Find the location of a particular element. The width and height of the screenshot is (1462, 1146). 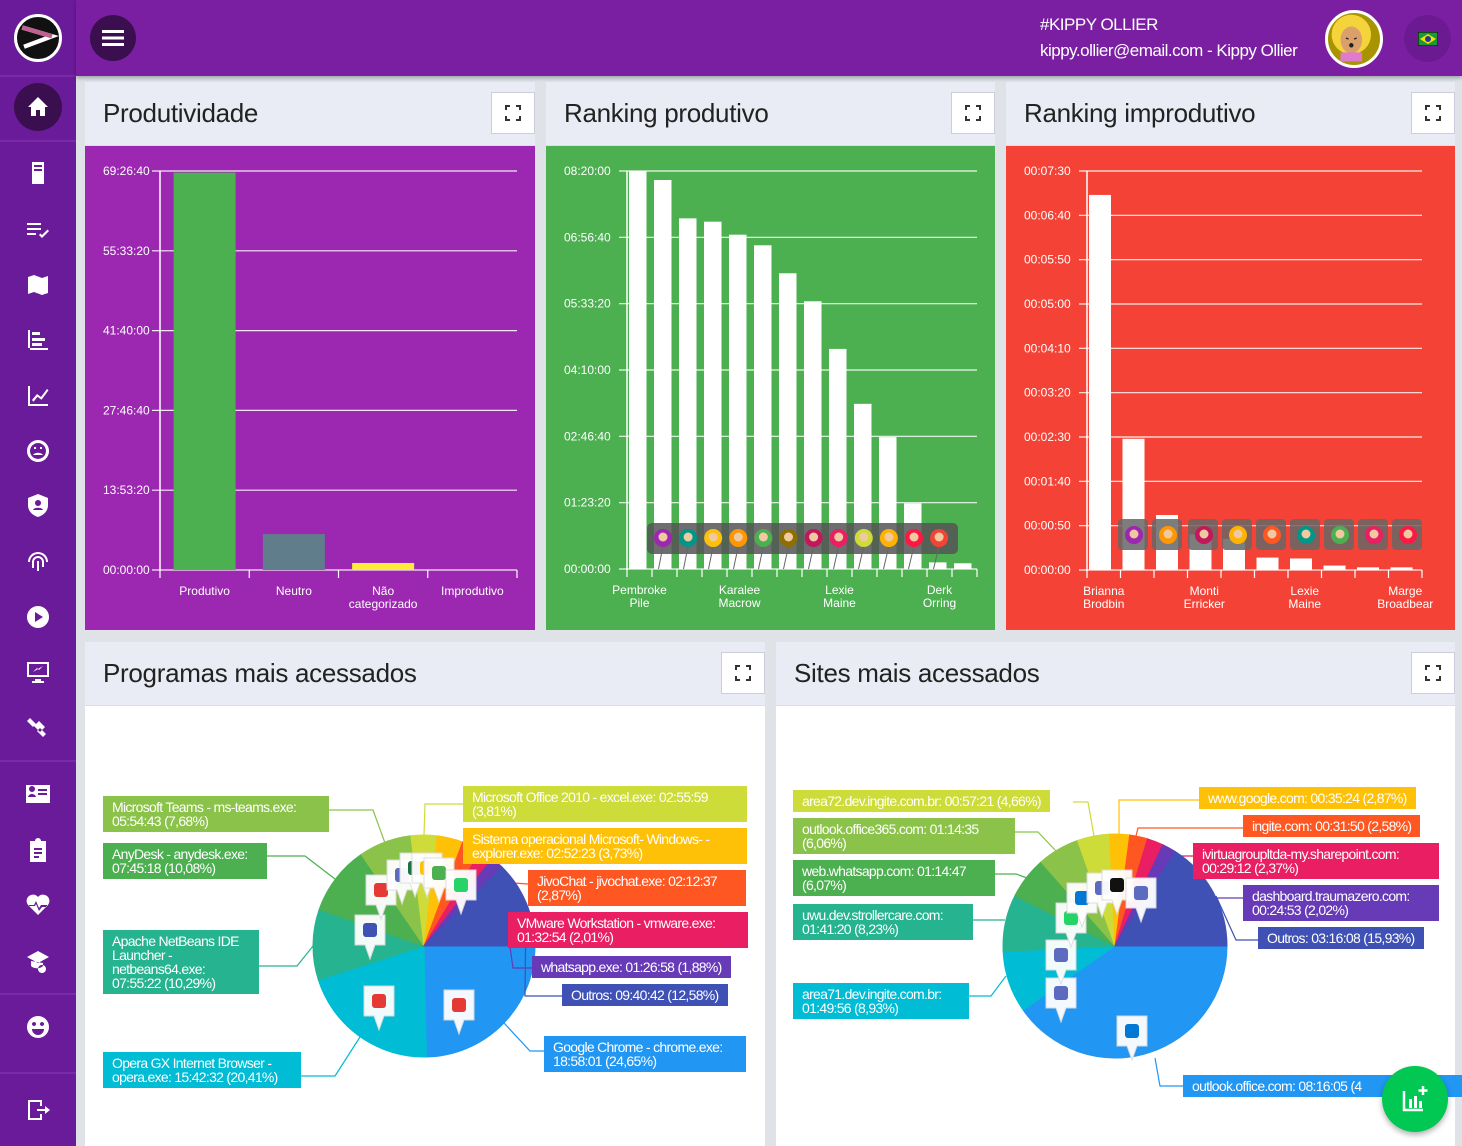

x-tick-label-line: Karalee is located at coordinates (740, 590).